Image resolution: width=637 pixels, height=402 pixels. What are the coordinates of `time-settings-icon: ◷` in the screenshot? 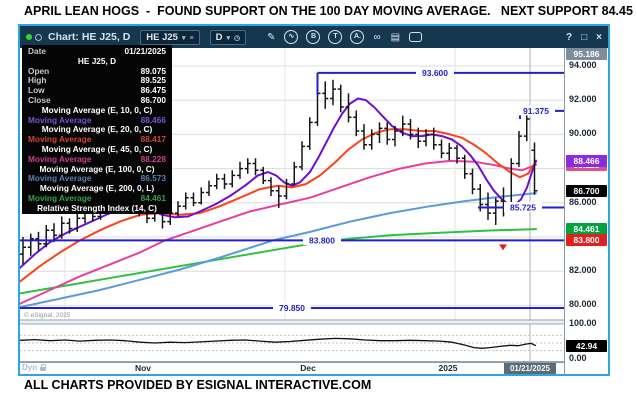 It's located at (237, 38).